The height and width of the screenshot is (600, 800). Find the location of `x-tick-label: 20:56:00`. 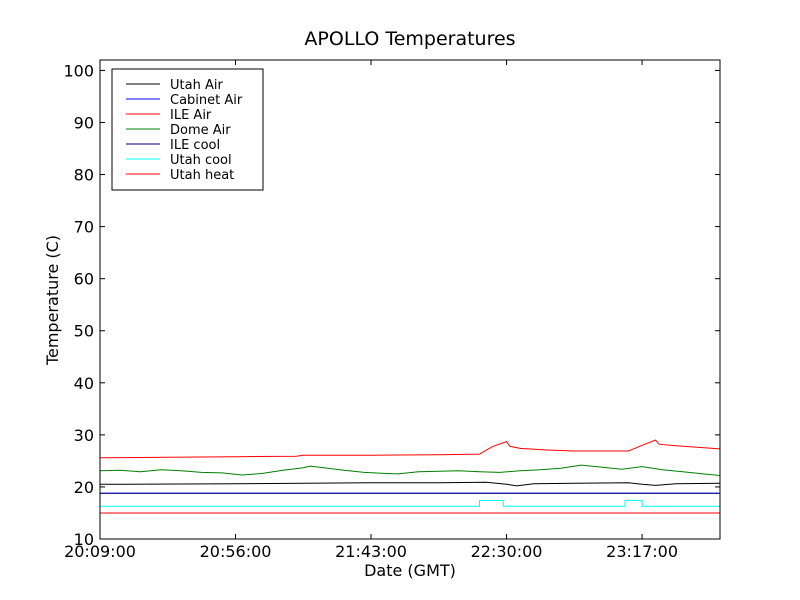

x-tick-label: 20:56:00 is located at coordinates (236, 551).